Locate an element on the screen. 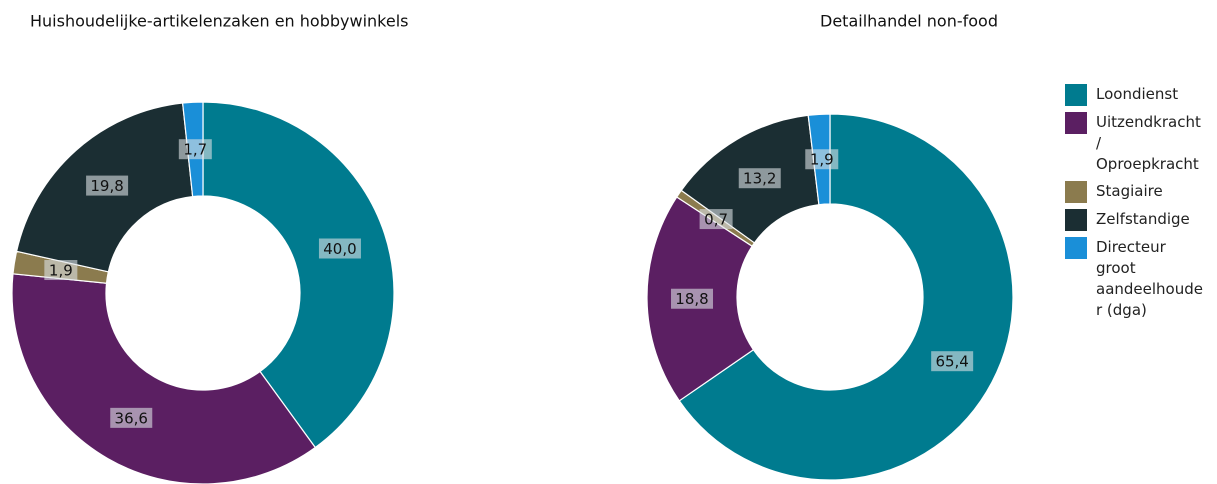 The width and height of the screenshot is (1217, 484). legend-item: Uitzendkracht / Oproepkracht is located at coordinates (1140, 143).